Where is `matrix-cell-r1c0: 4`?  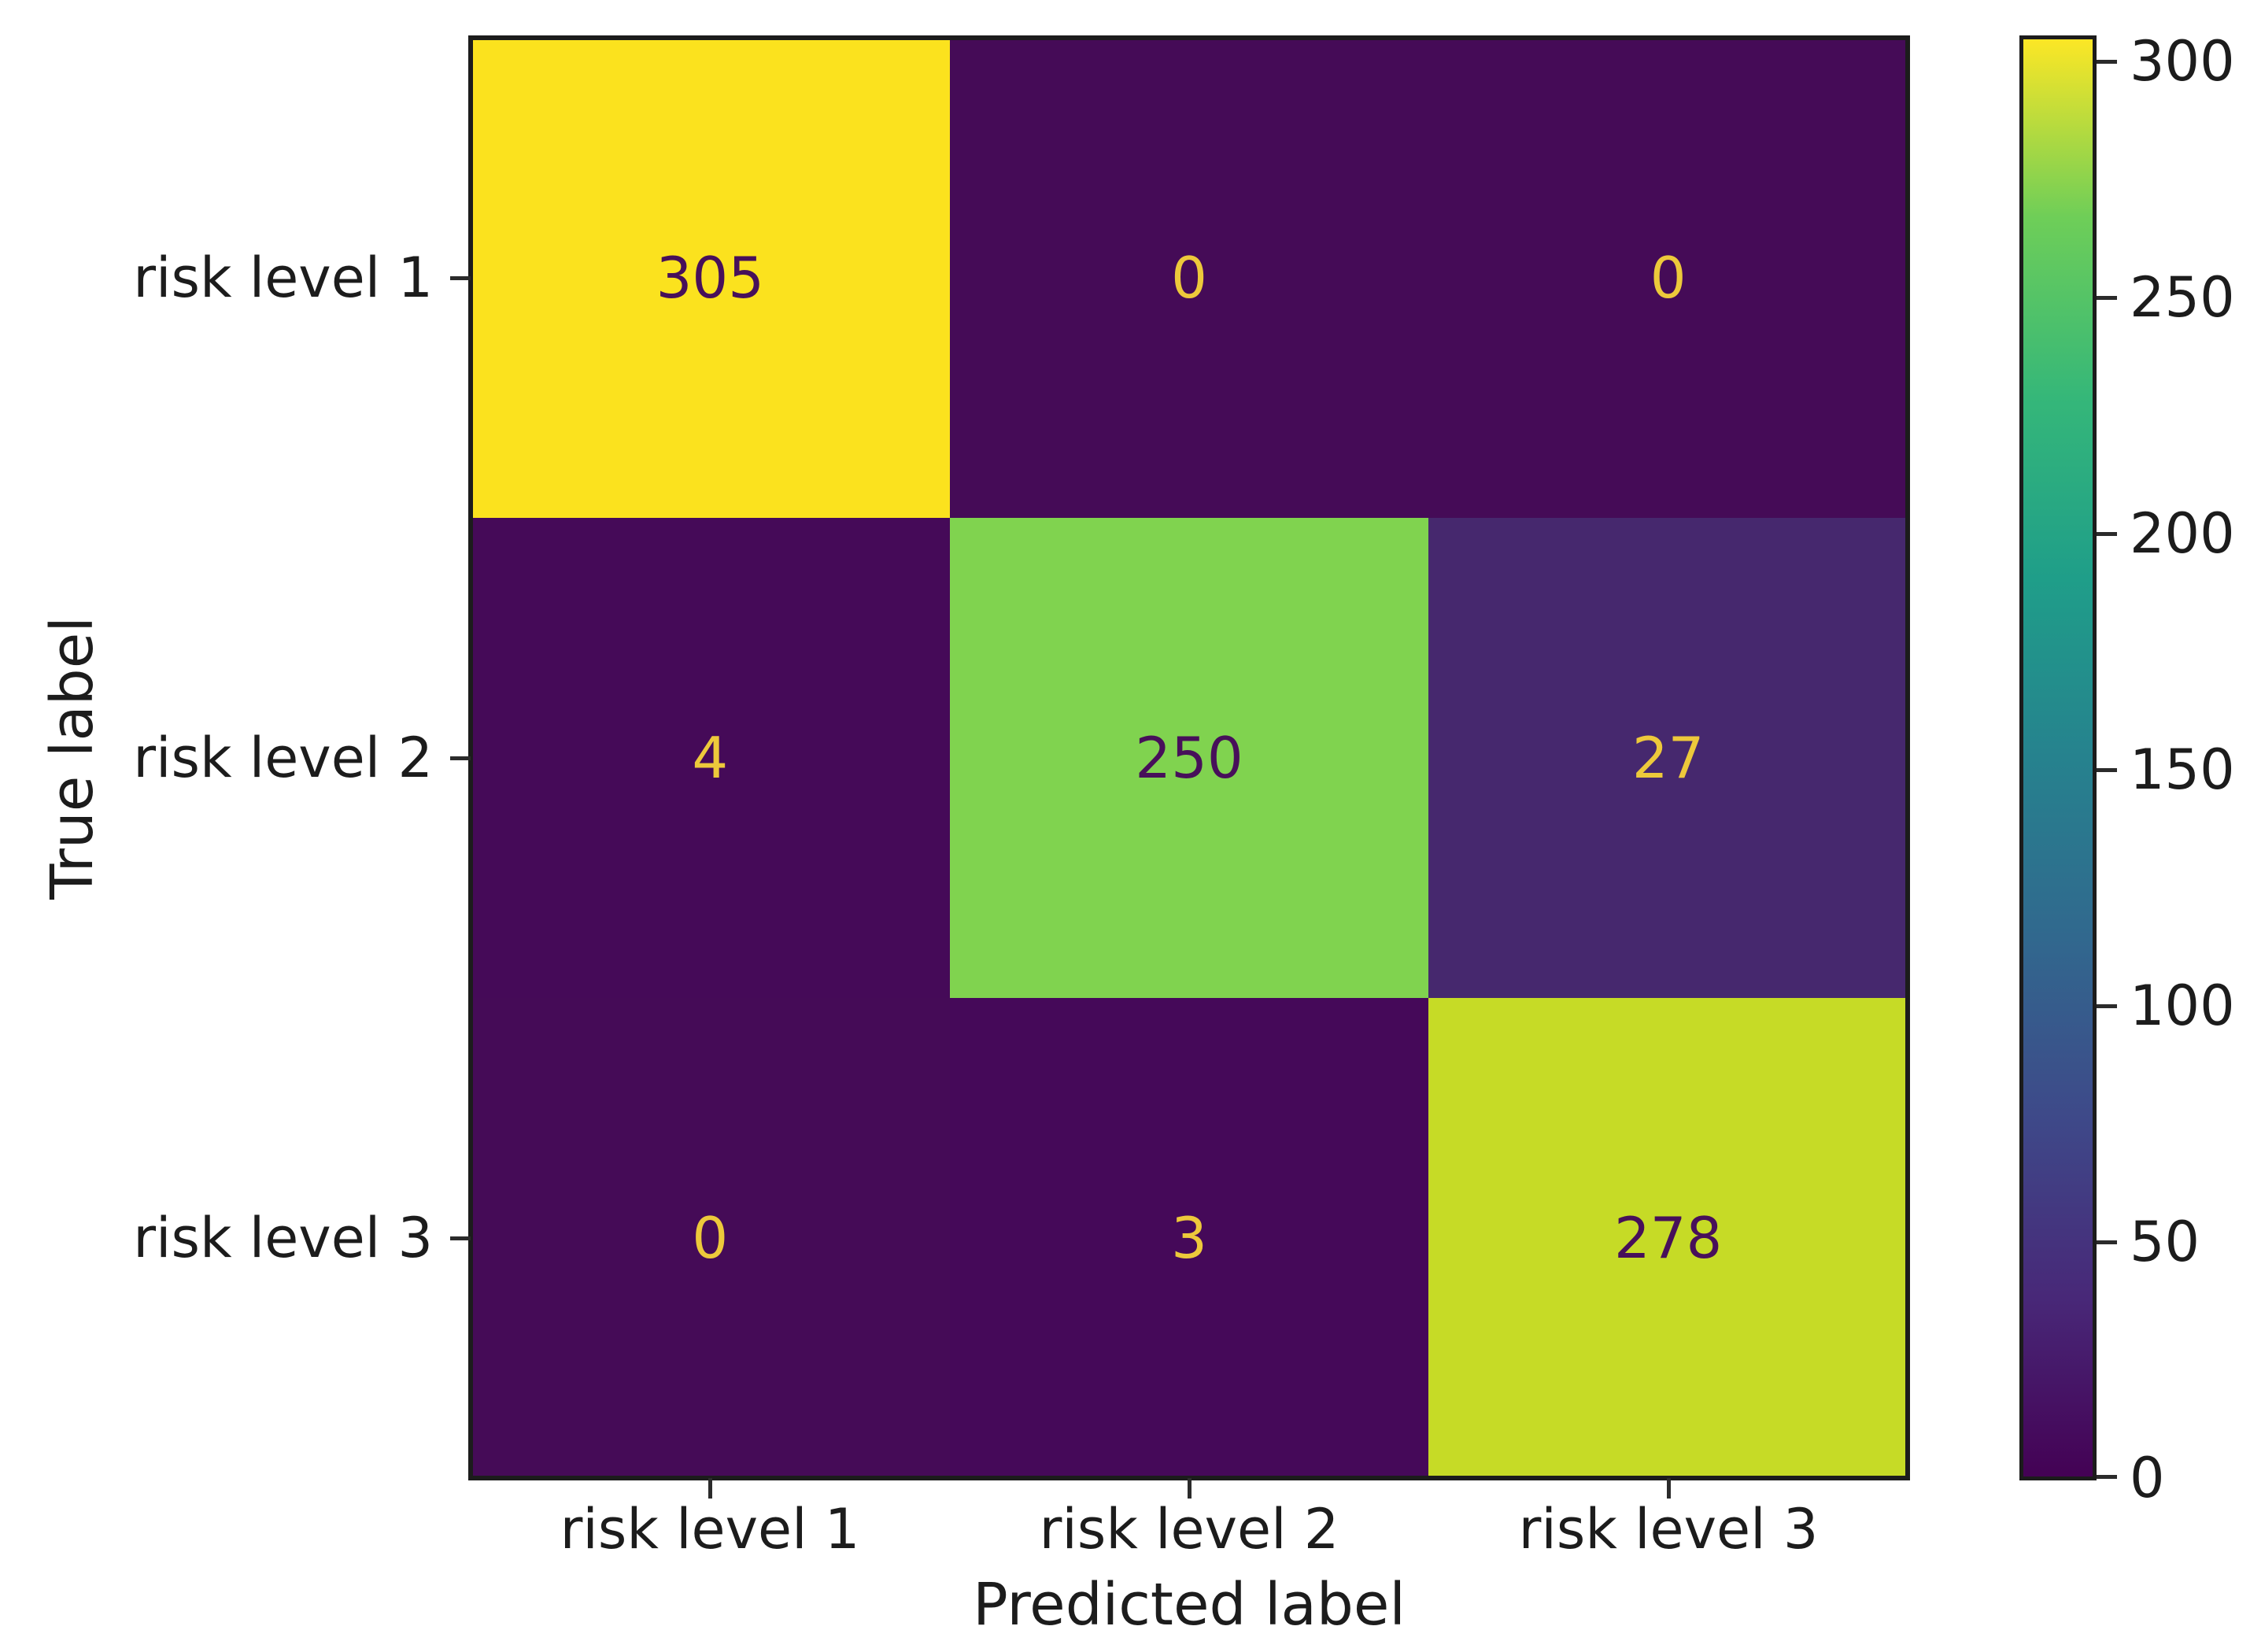 matrix-cell-r1c0: 4 is located at coordinates (710, 758).